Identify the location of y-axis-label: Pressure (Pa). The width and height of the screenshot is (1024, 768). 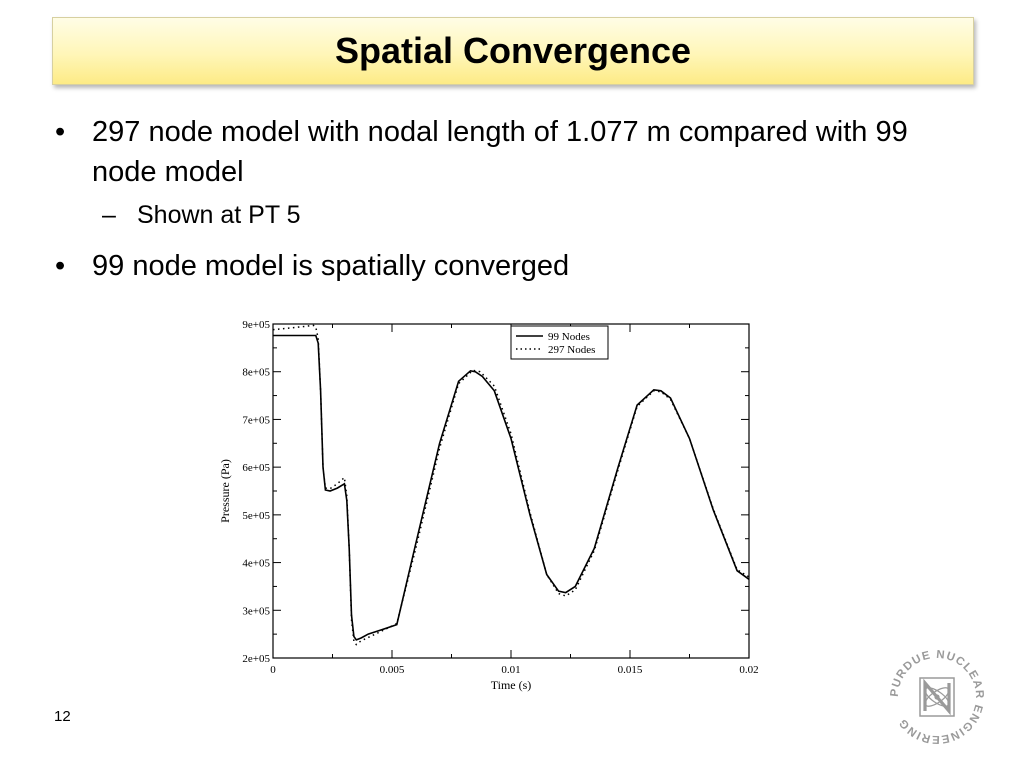
(225, 491).